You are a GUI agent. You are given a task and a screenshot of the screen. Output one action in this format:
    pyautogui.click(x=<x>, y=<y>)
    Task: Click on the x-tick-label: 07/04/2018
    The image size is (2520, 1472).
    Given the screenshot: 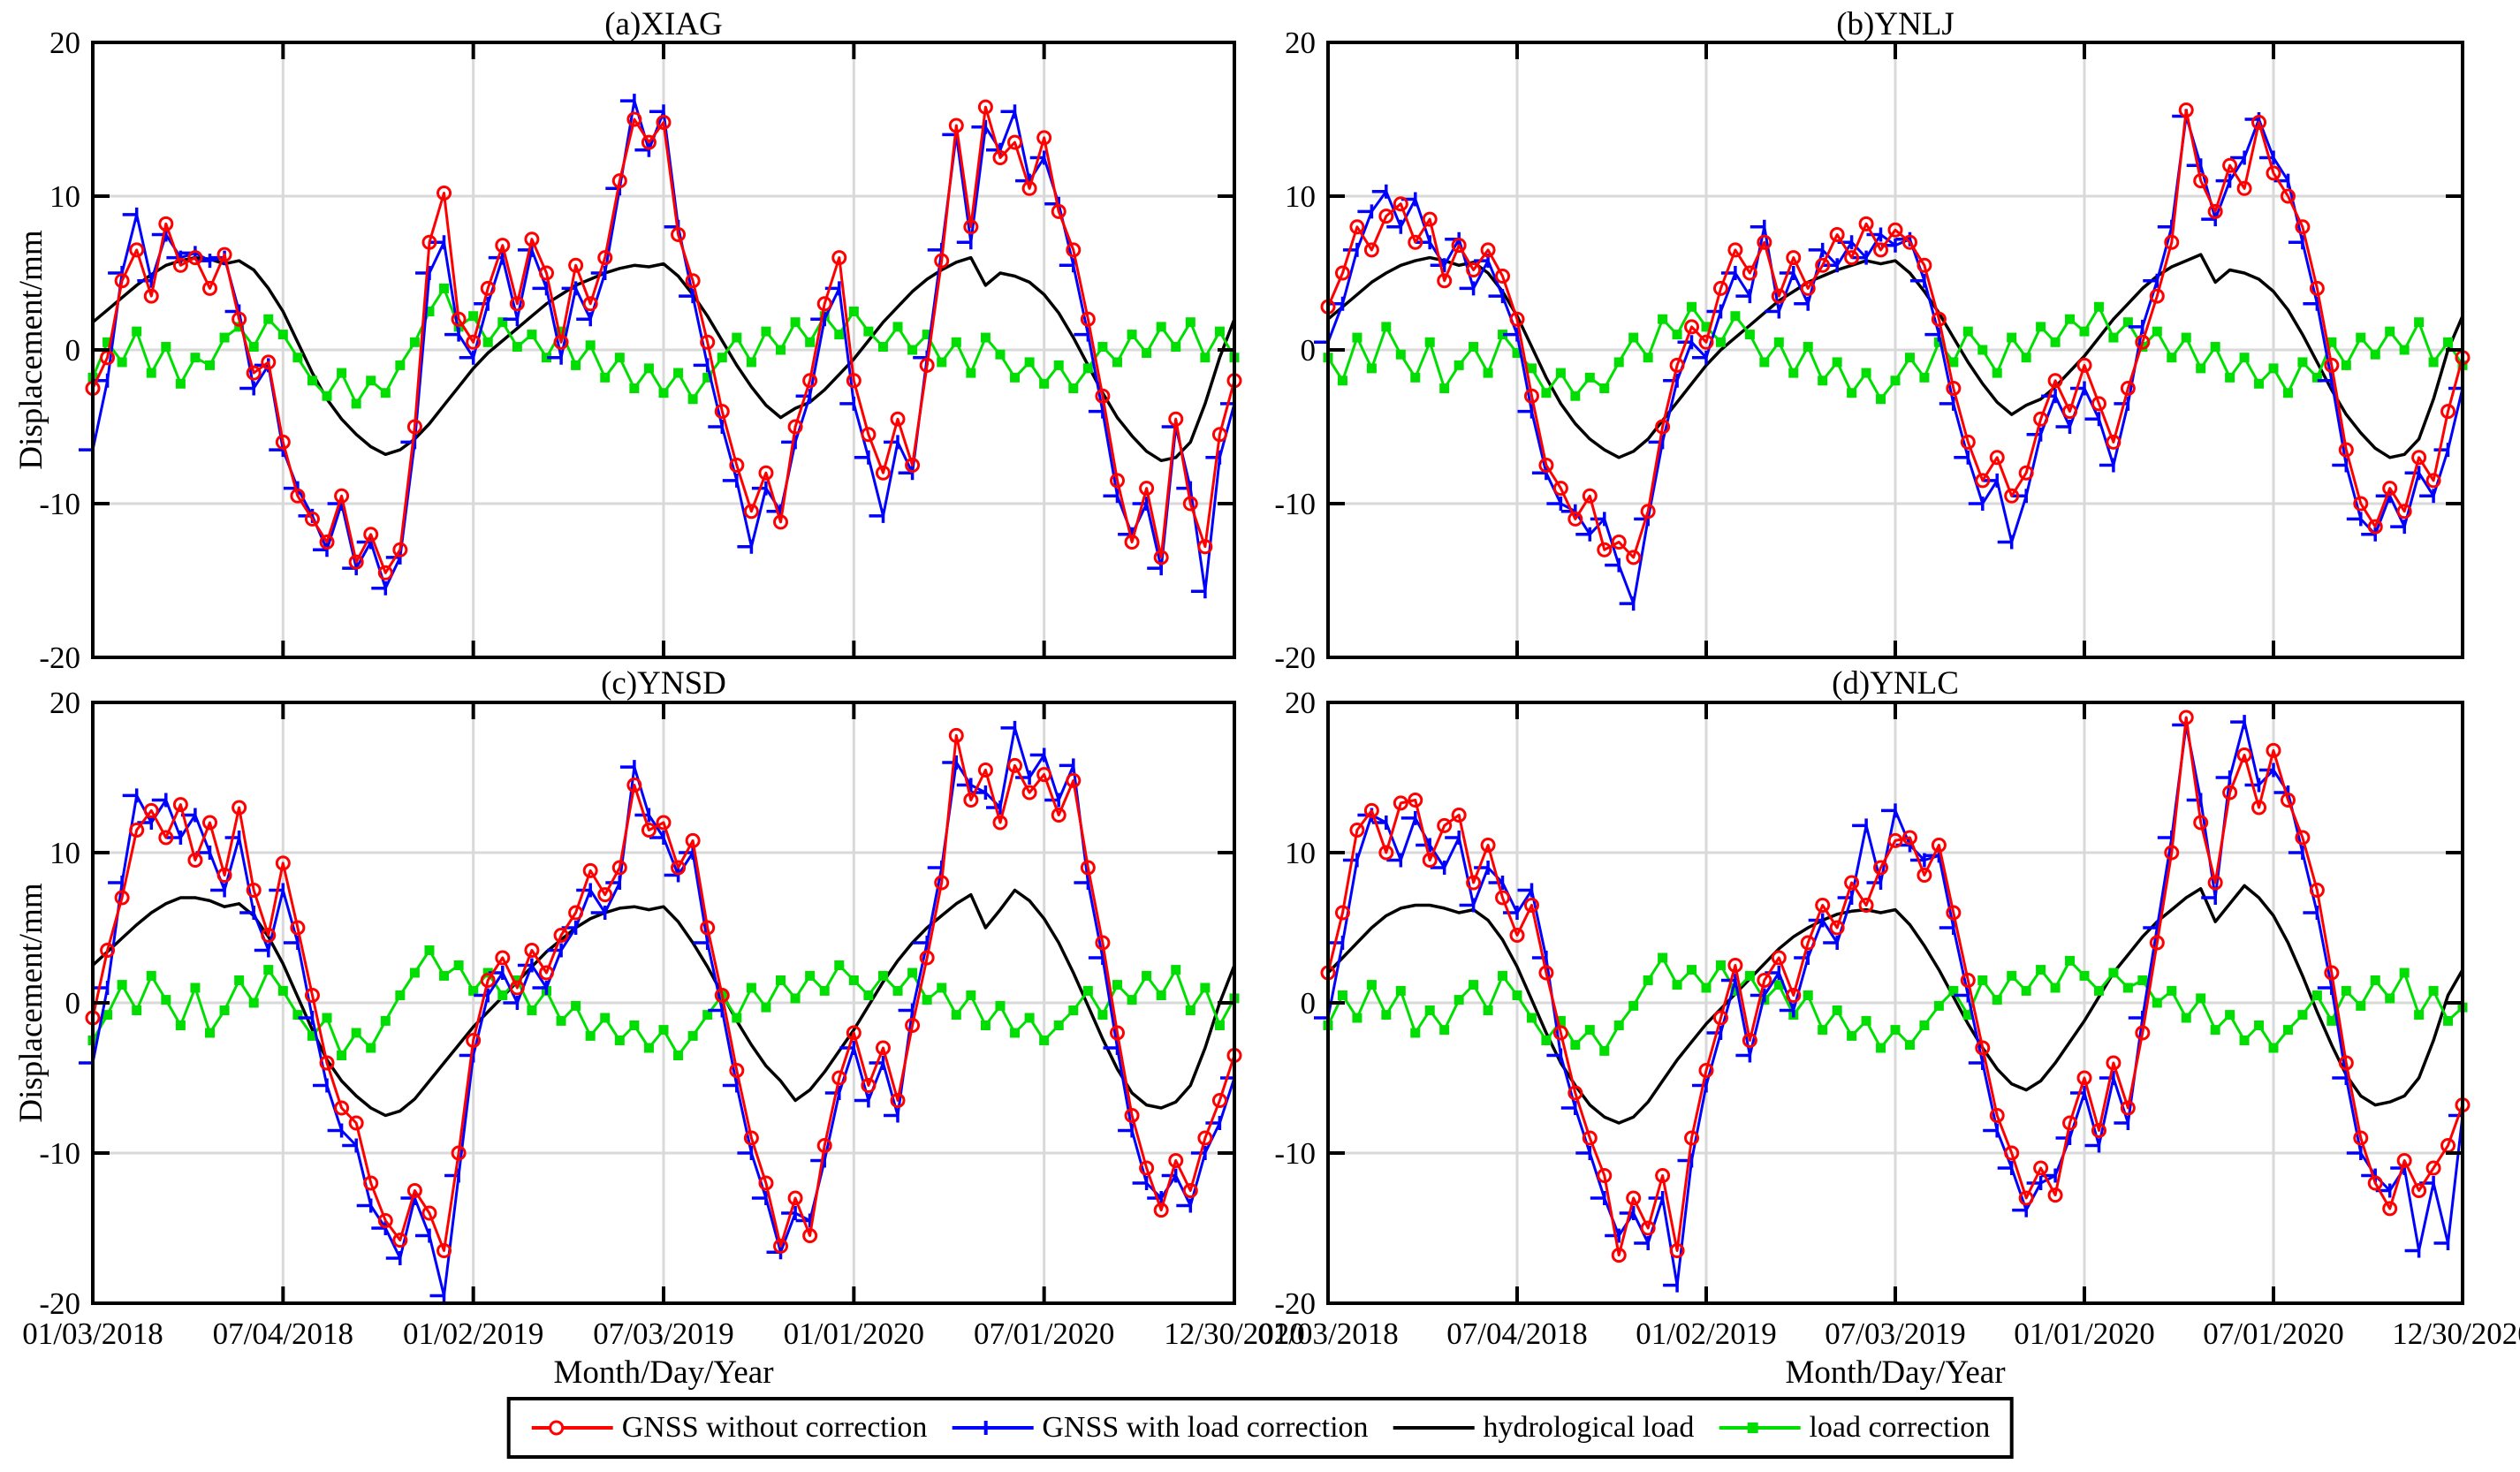 What is the action you would take?
    pyautogui.click(x=1516, y=1334)
    